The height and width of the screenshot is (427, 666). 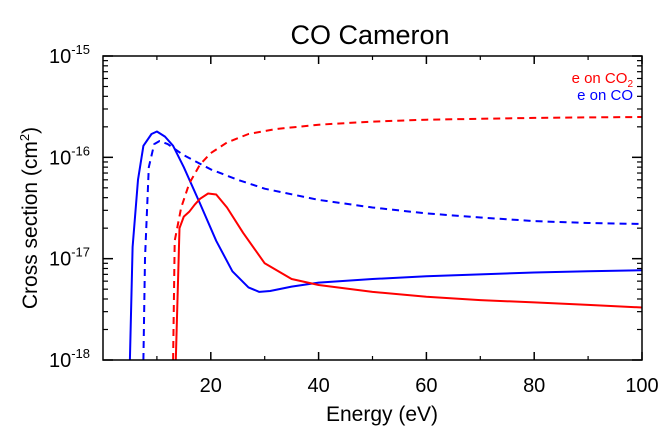 I want to click on y-tick-label: 10-17, so click(x=69, y=258).